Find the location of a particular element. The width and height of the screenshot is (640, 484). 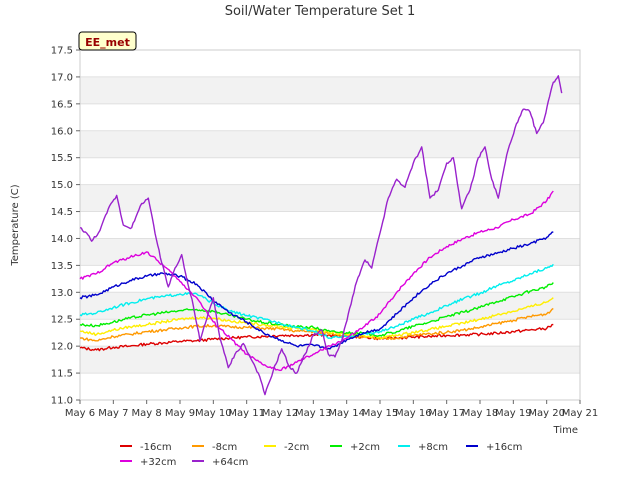

y-tick-label: 17.5 is located at coordinates (62, 51).